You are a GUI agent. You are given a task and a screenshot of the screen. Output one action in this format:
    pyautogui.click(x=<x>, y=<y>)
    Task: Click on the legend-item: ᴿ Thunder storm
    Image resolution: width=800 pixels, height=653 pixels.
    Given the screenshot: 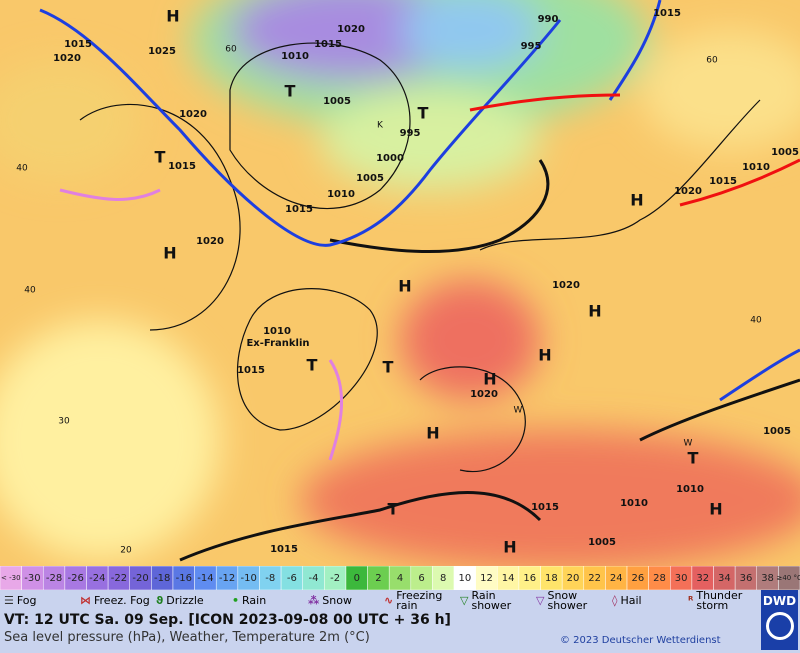 What is the action you would take?
    pyautogui.click(x=722, y=600)
    